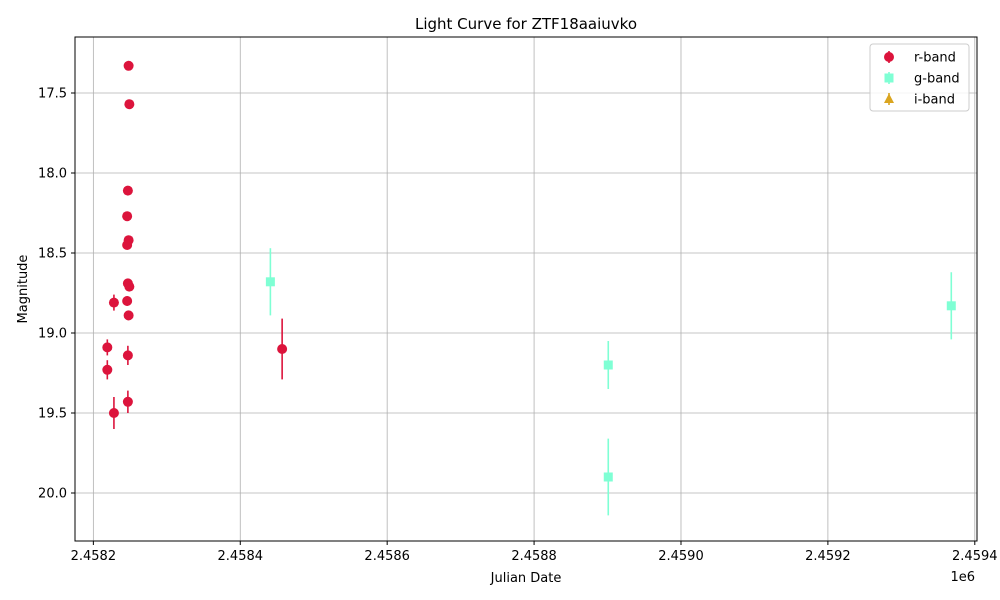  What do you see at coordinates (94, 556) in the screenshot?
I see `x-tick-label: 2.4582` at bounding box center [94, 556].